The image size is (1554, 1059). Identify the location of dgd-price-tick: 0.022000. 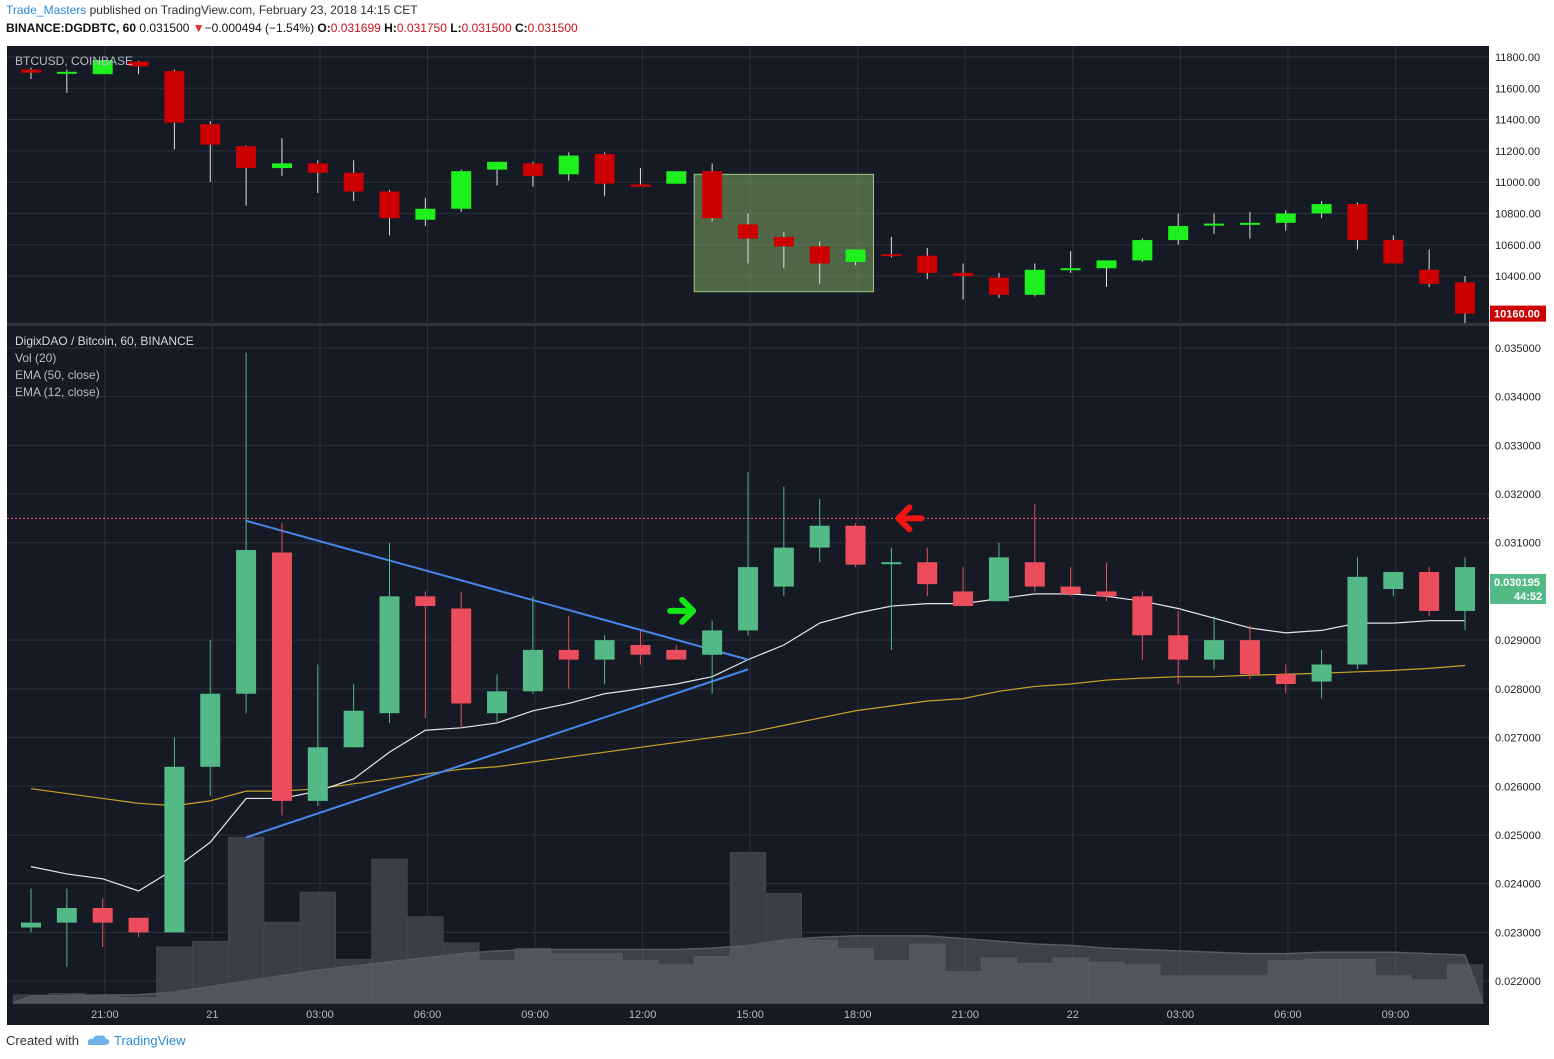
(1518, 982).